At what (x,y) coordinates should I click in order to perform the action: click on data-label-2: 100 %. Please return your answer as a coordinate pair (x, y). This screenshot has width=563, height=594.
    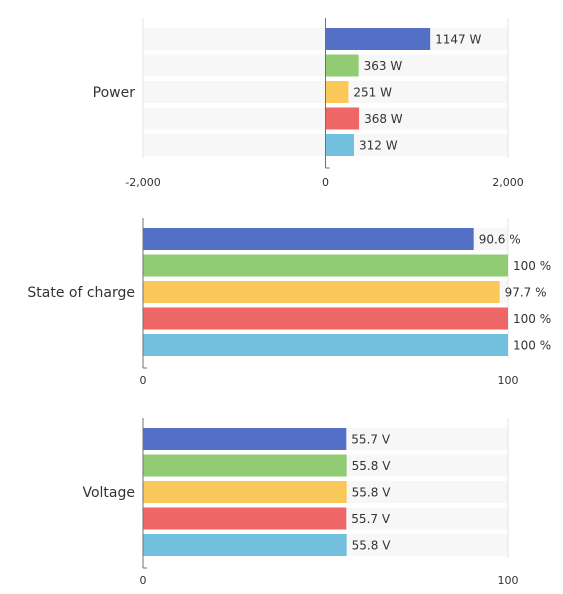
    Looking at the image, I should click on (532, 266).